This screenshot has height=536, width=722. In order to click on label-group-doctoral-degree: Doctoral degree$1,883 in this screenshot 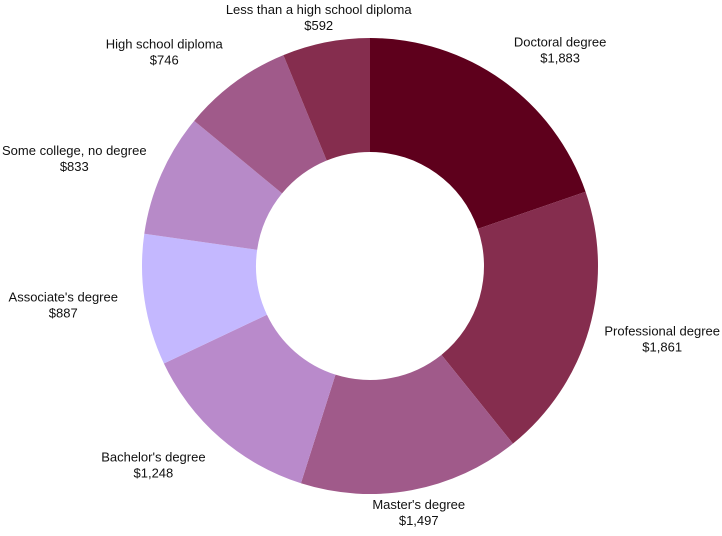, I will do `click(560, 49)`.